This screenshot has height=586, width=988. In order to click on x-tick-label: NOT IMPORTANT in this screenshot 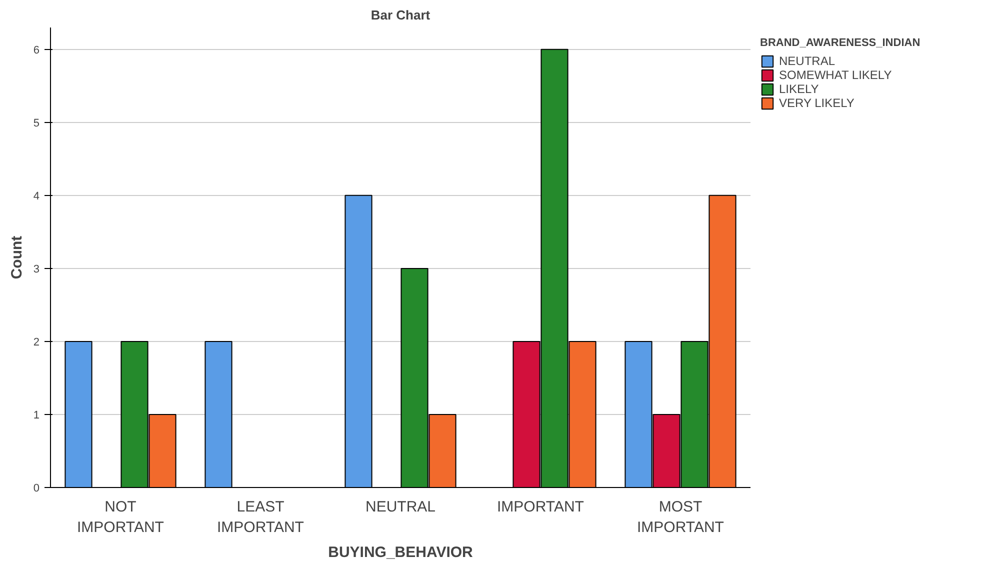, I will do `click(120, 517)`.